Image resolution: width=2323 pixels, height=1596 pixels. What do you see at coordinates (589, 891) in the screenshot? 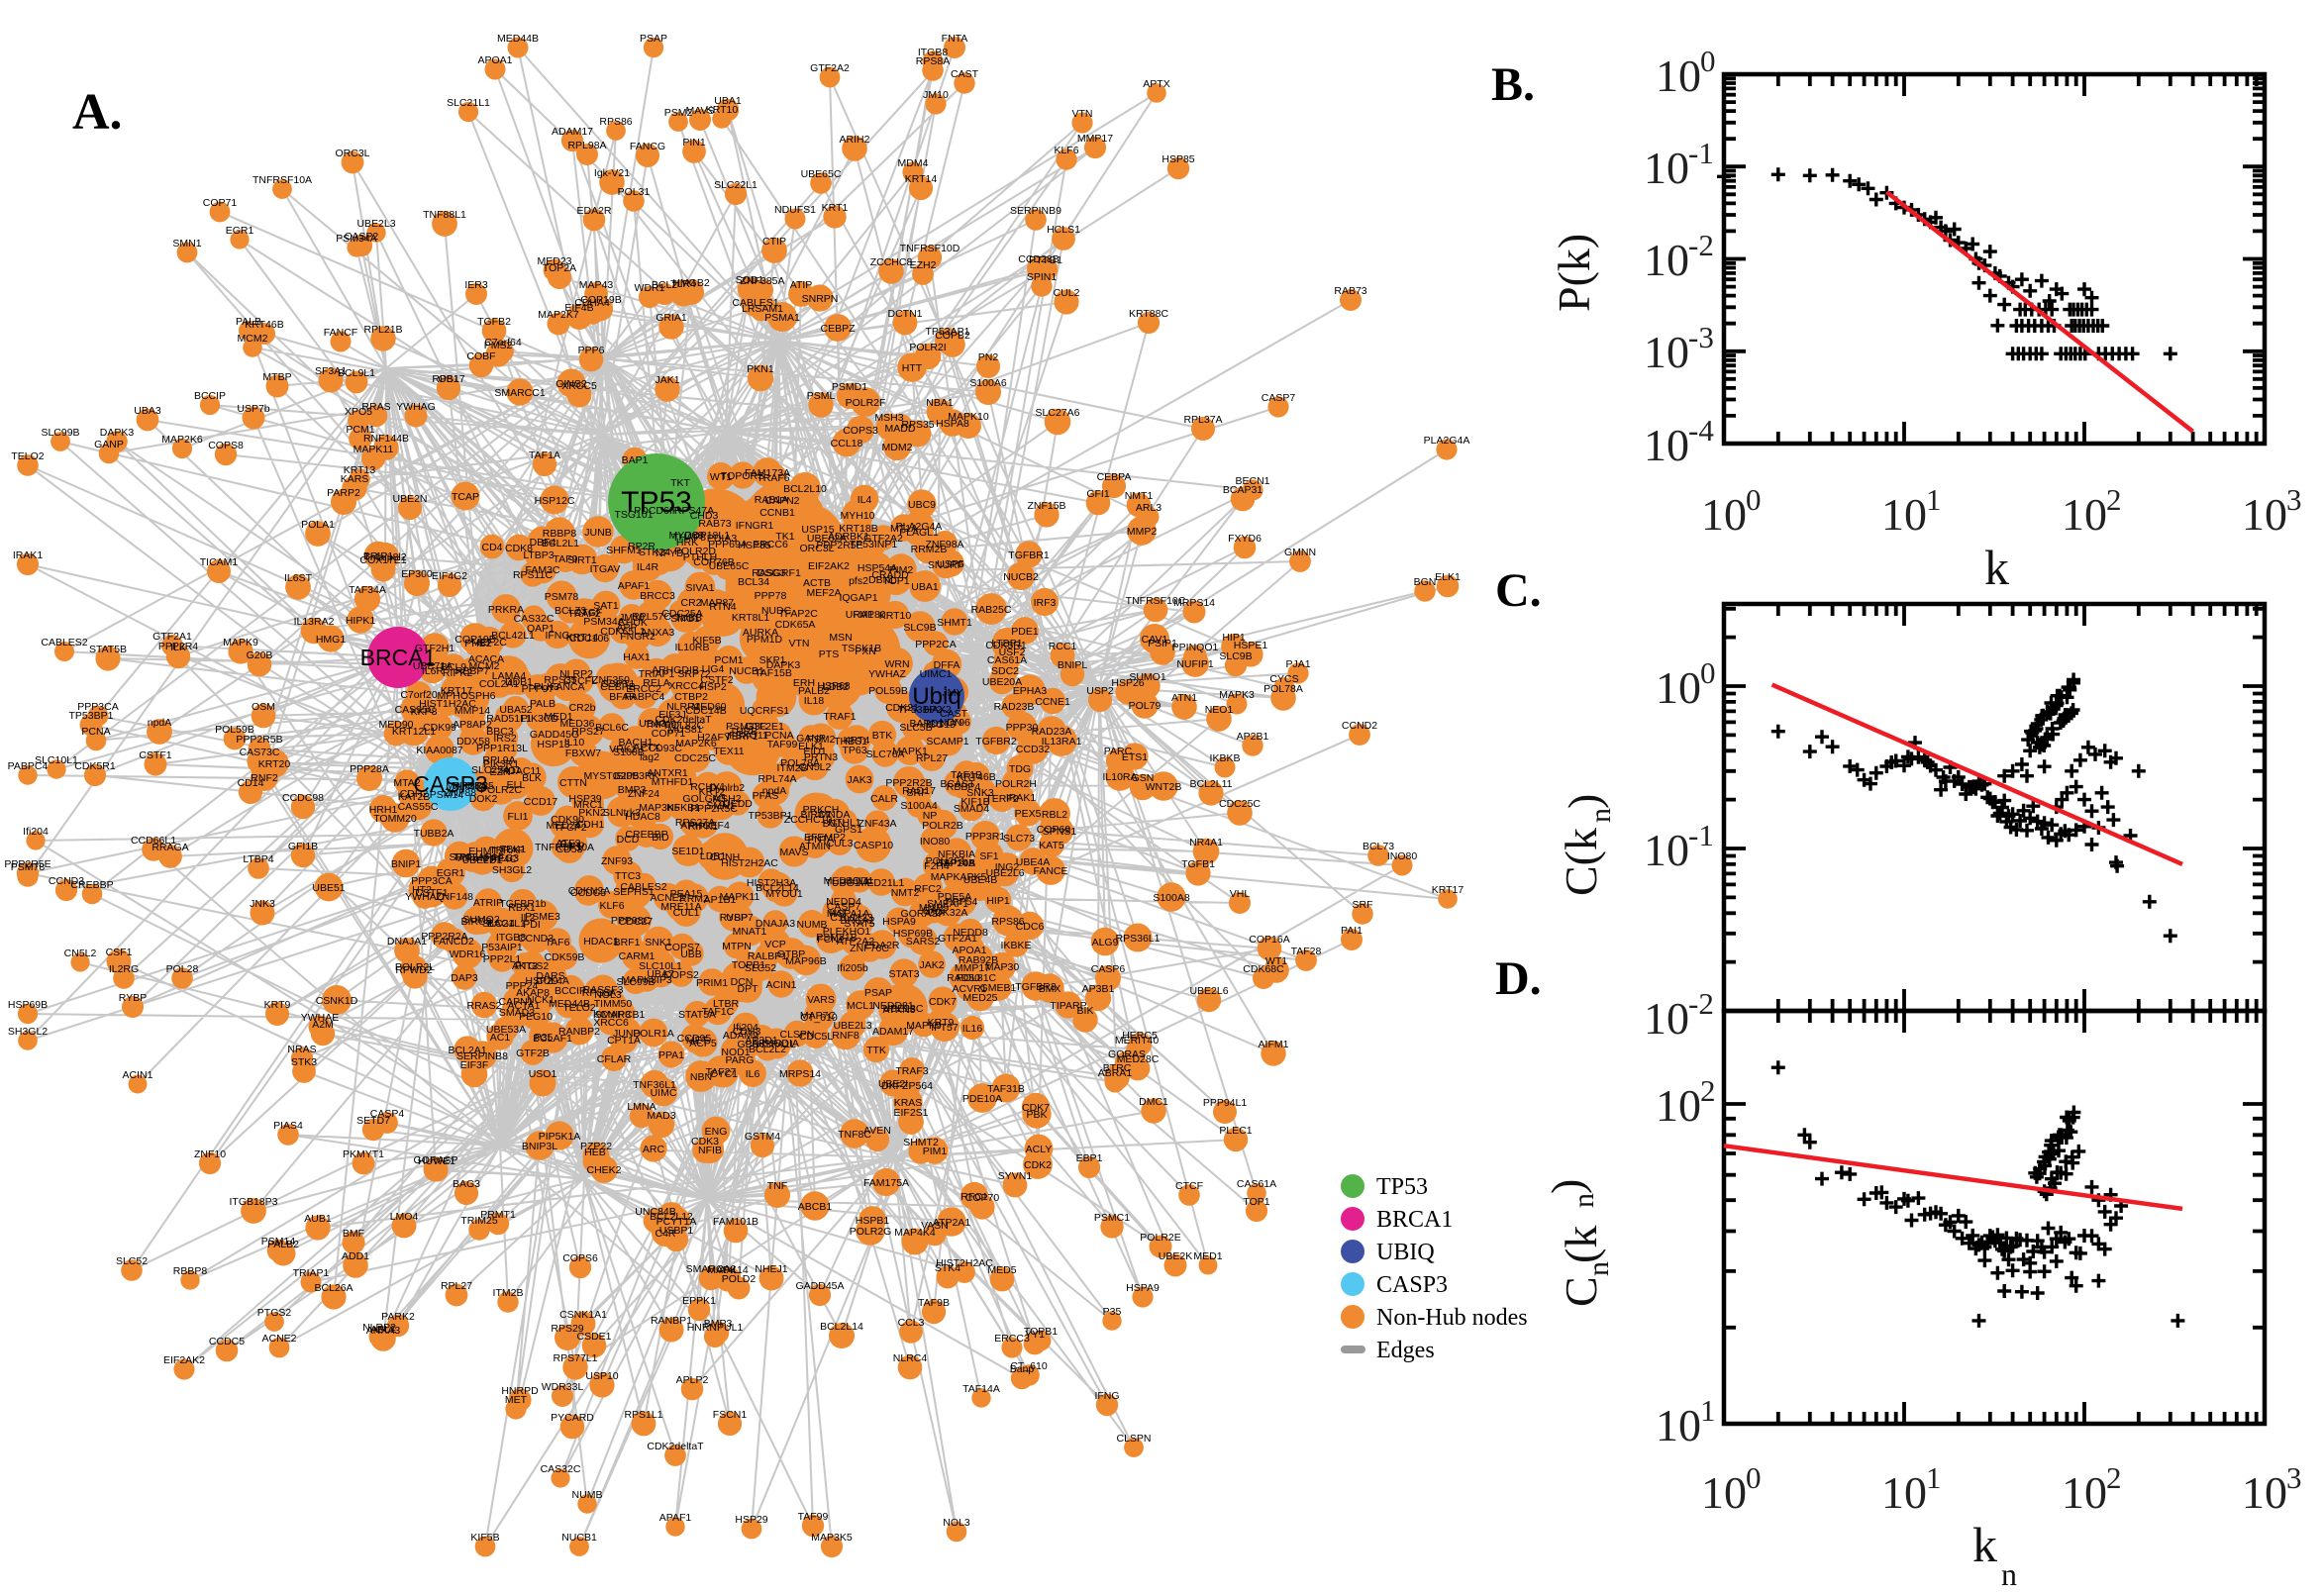
I see `svg-text: CDKN2A` at bounding box center [589, 891].